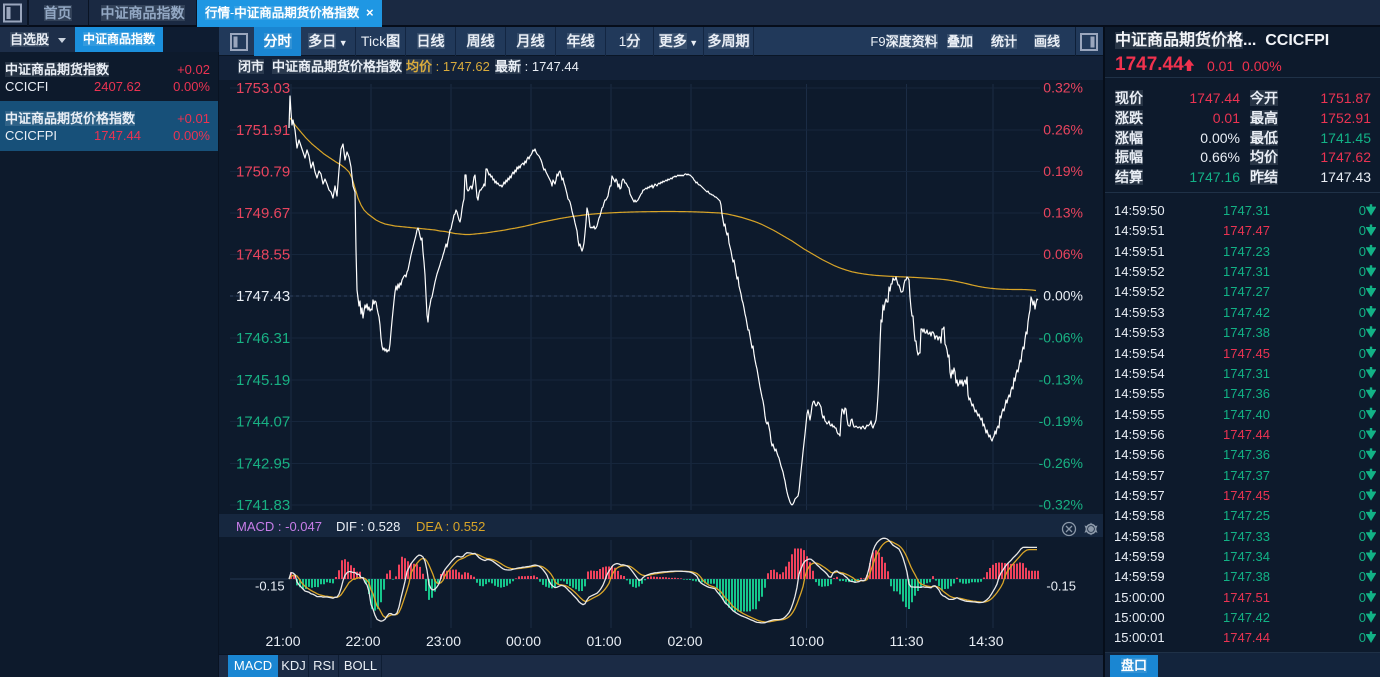 The height and width of the screenshot is (677, 1380). Describe the element at coordinates (1061, 463) in the screenshot. I see `svg-text: -0.26%` at that location.